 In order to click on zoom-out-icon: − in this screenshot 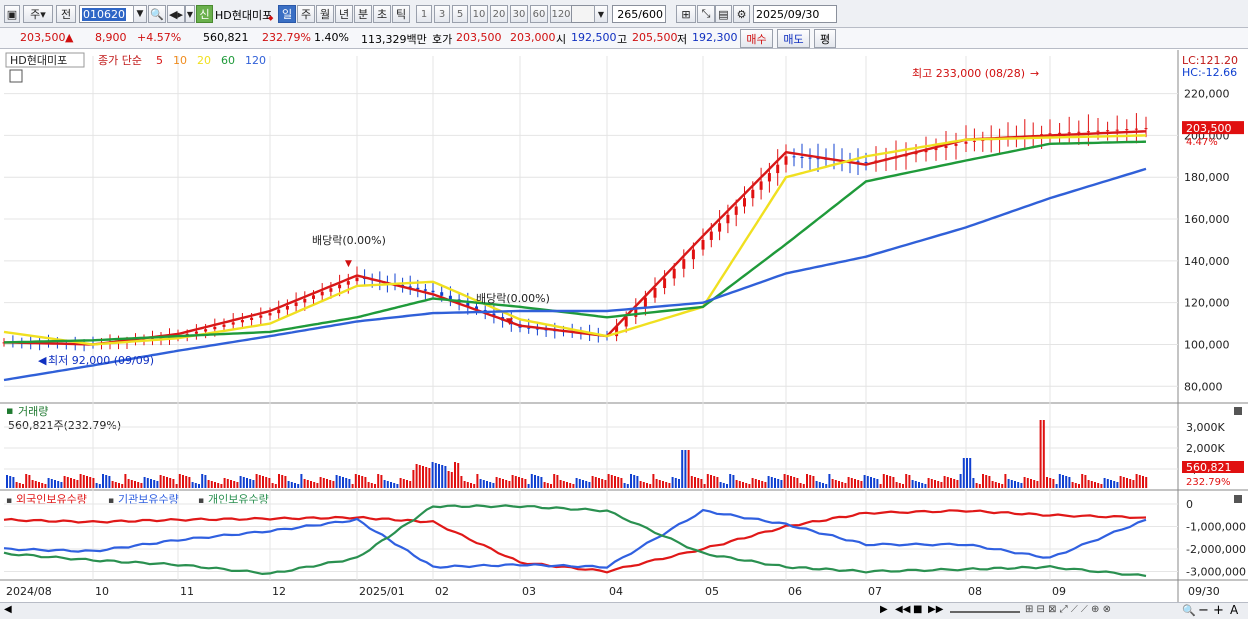, I will do `click(1203, 610)`.